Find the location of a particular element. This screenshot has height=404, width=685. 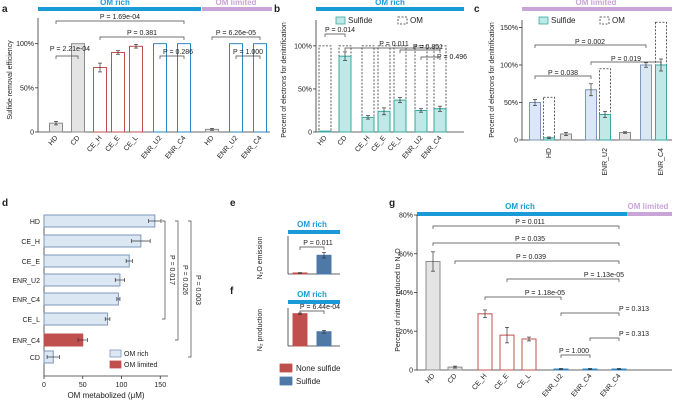

c-bar-gray is located at coordinates (625, 136).